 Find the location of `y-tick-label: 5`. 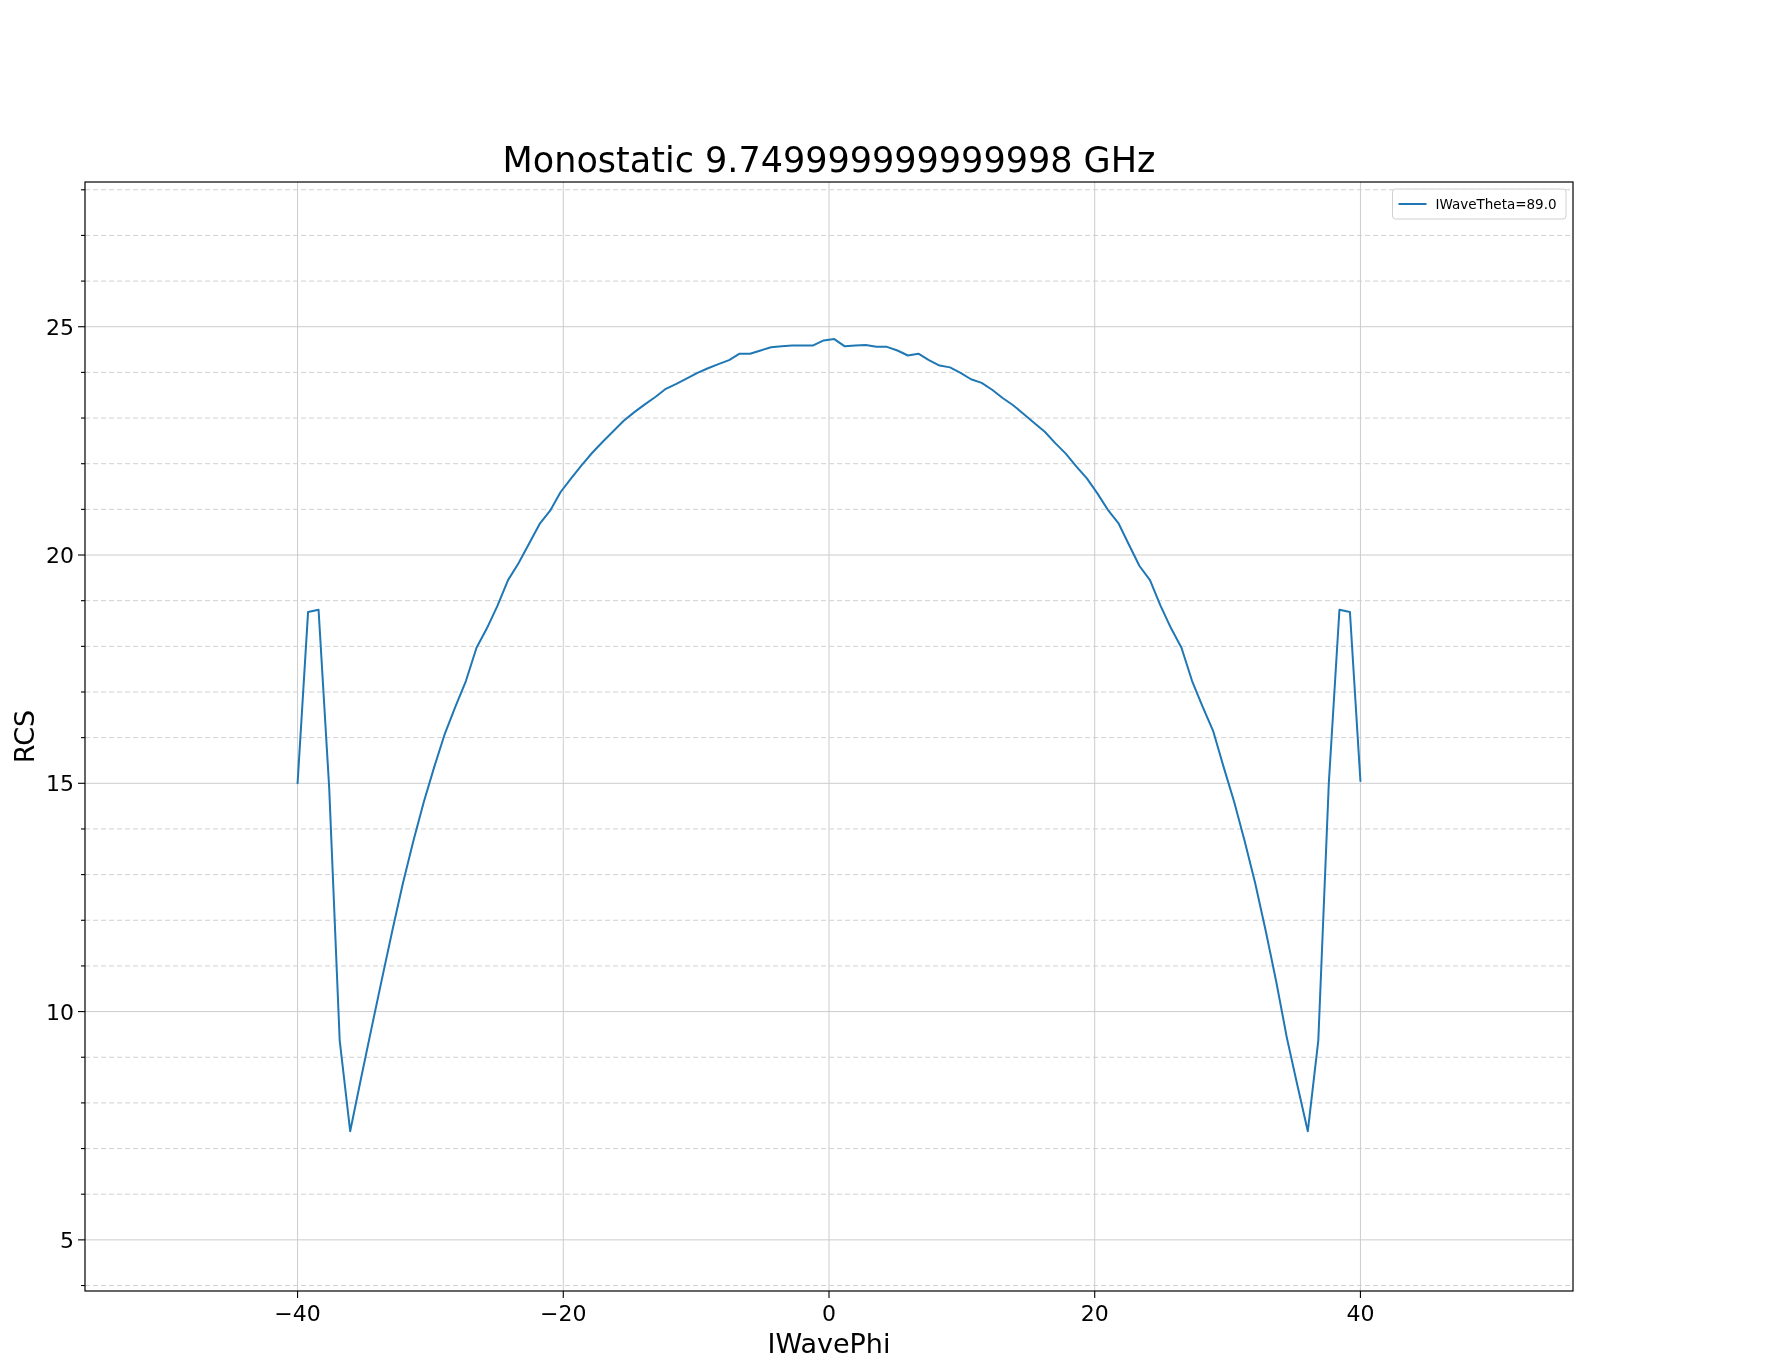

y-tick-label: 5 is located at coordinates (67, 1240).